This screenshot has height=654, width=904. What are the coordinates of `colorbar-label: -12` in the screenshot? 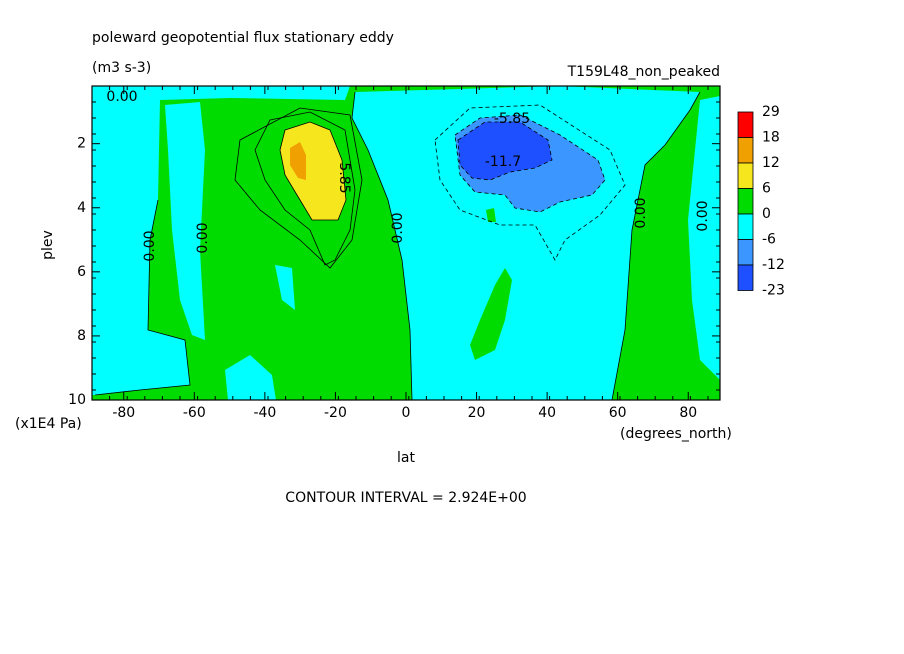 It's located at (773, 265).